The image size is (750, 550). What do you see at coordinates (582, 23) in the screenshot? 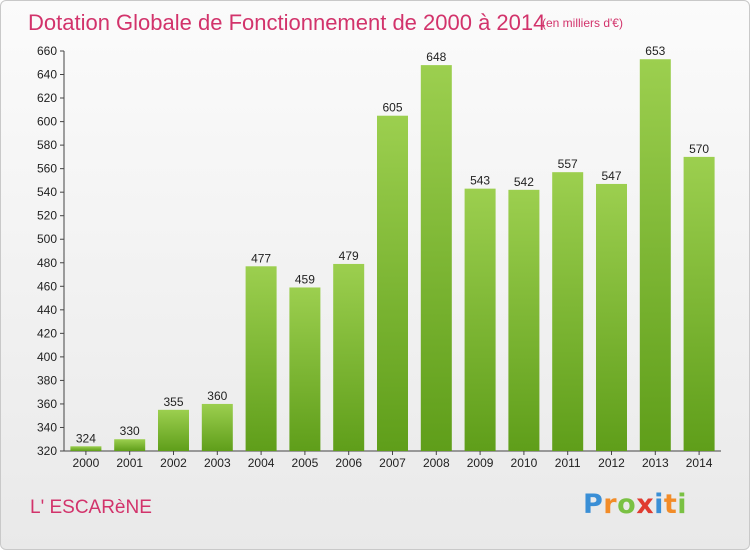
I see `chart-subtitle: (en milliers d'€)` at bounding box center [582, 23].